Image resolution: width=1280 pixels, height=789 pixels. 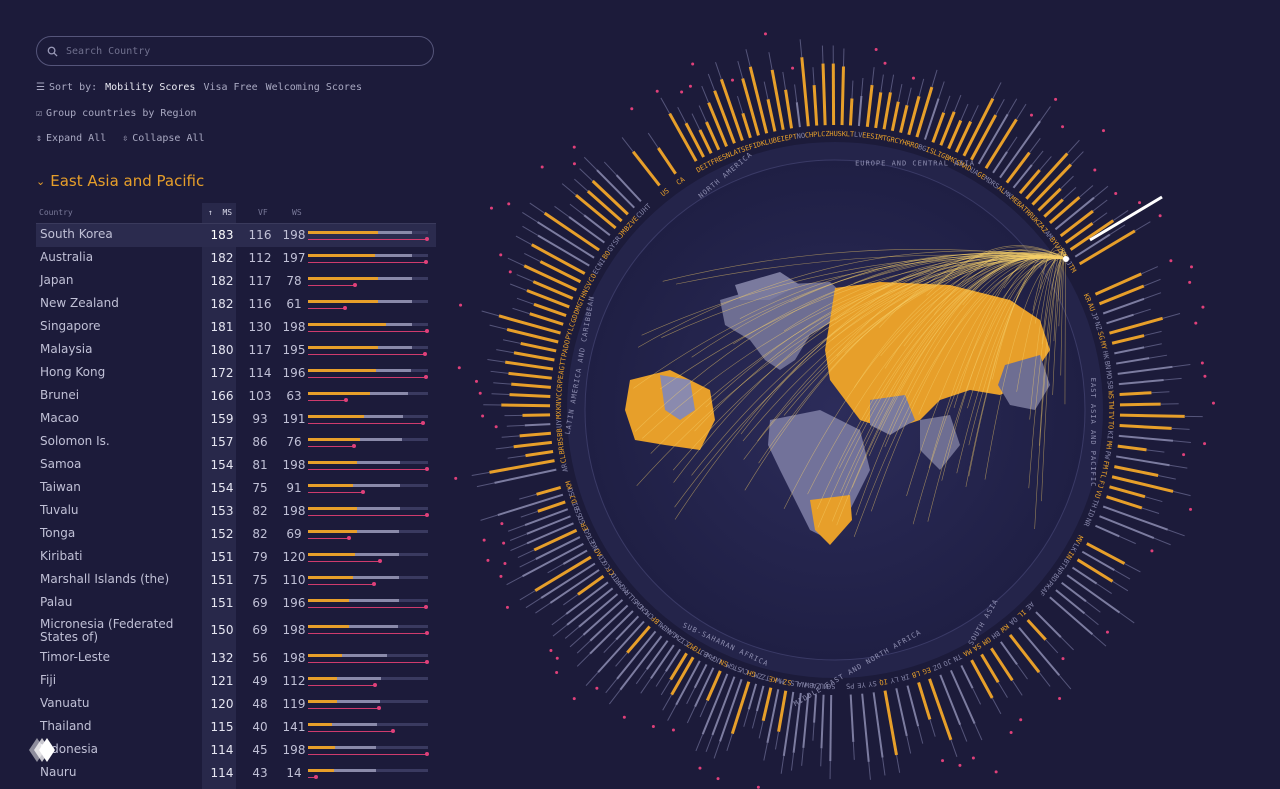 What do you see at coordinates (236, 396) in the screenshot?
I see `table-row: Brunei 166 103 63` at bounding box center [236, 396].